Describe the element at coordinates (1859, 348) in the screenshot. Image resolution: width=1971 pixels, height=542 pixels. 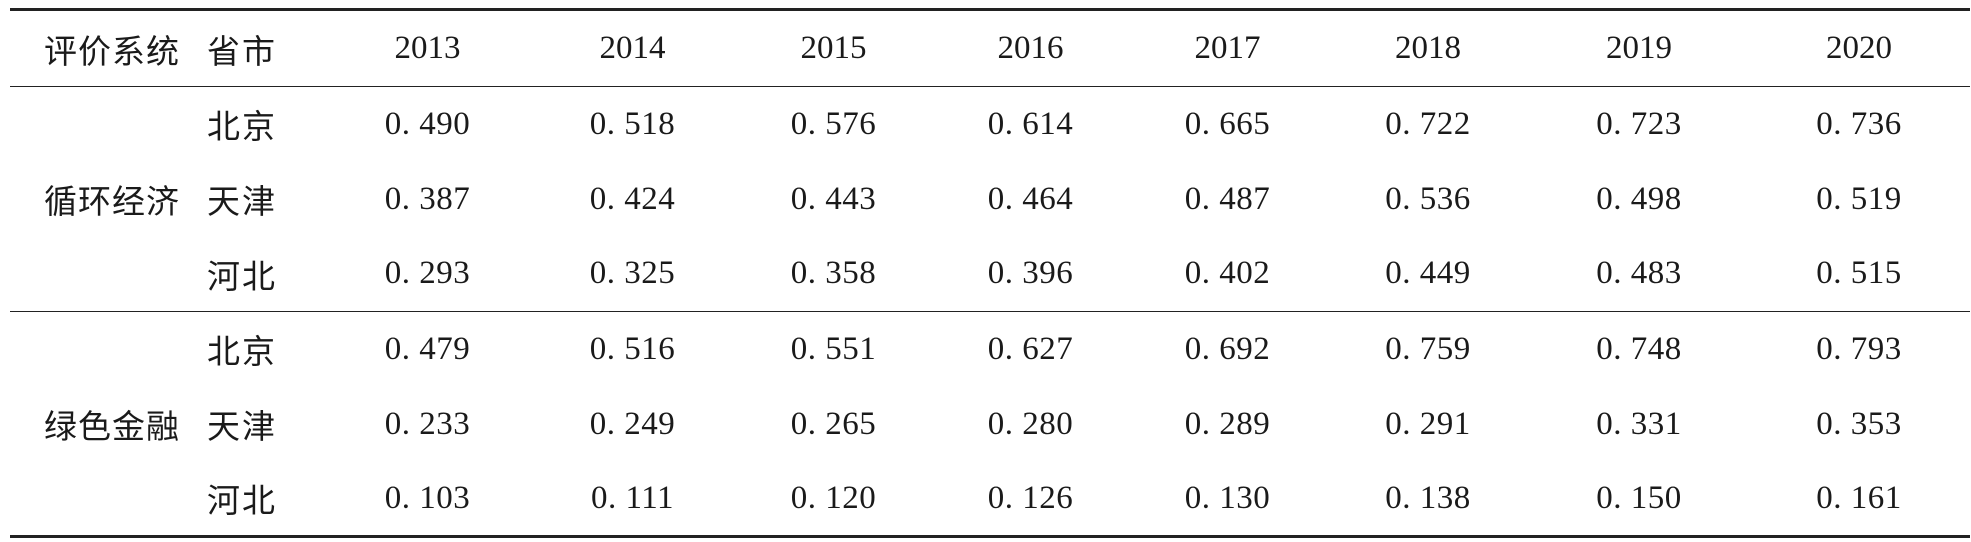
I see `value-cell: 0. 793` at that location.